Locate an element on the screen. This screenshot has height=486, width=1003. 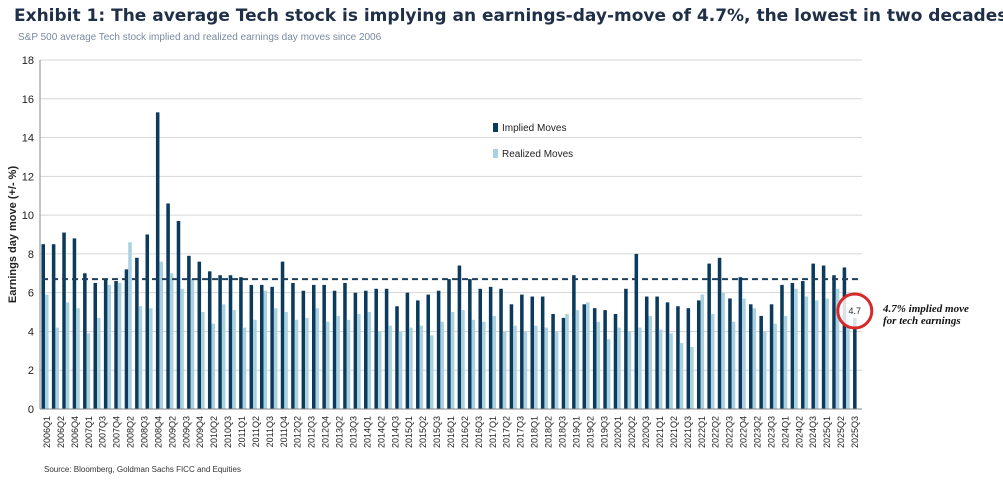
bar-implied-2025Q1 is located at coordinates (834, 342).